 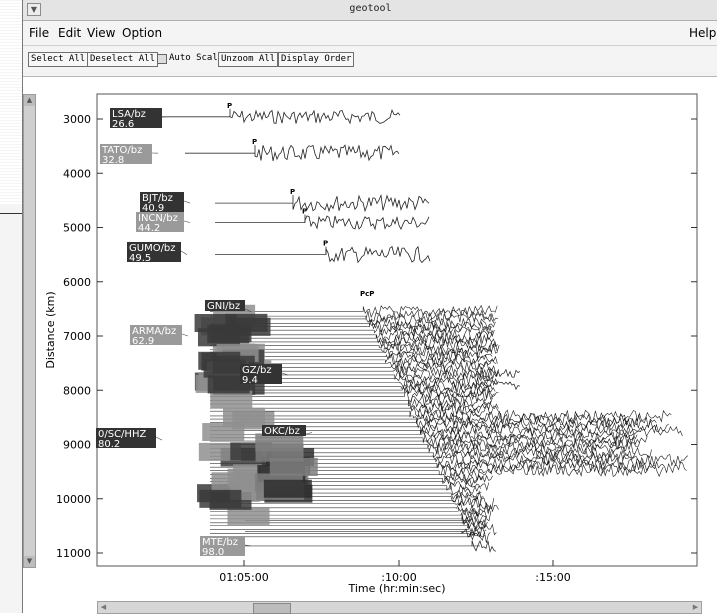 What do you see at coordinates (250, 380) in the screenshot?
I see `station-distance: 9.4` at bounding box center [250, 380].